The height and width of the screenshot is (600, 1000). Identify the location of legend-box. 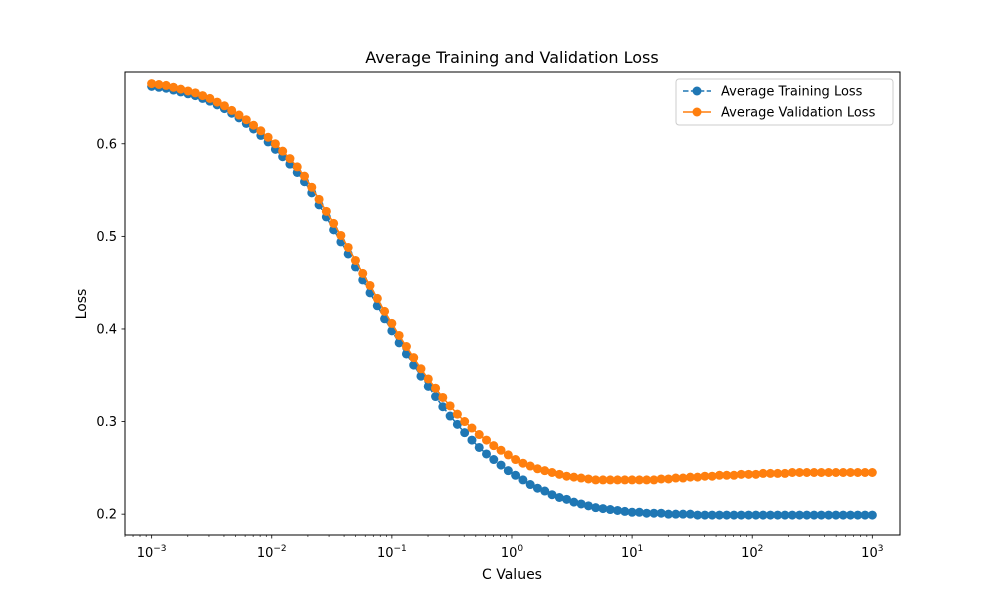
(784, 102).